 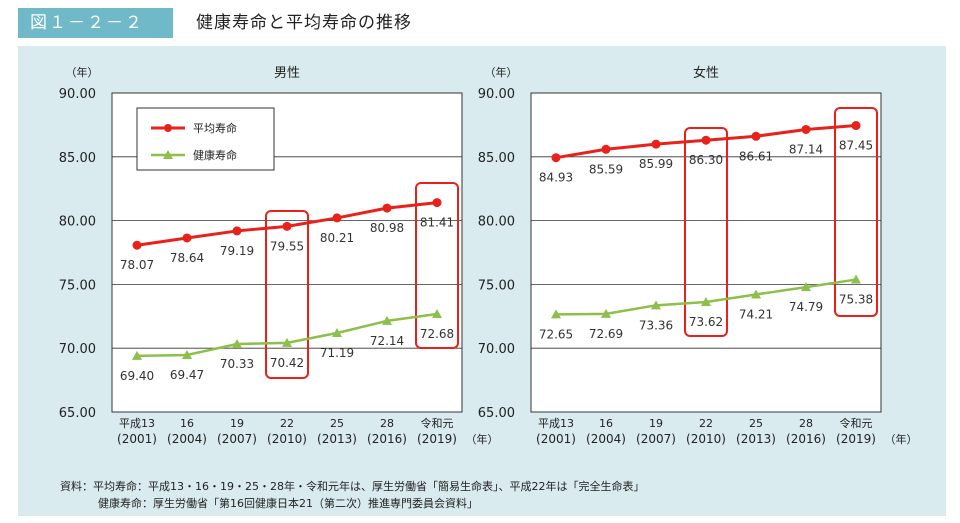 I want to click on female-xtick-year: (2010), so click(x=706, y=439).